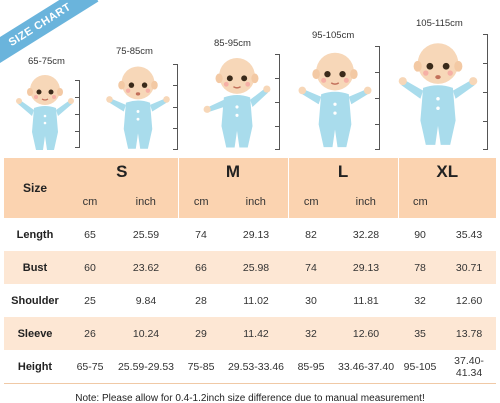 The height and width of the screenshot is (403, 500). I want to click on table-cell: 65, so click(90, 234).